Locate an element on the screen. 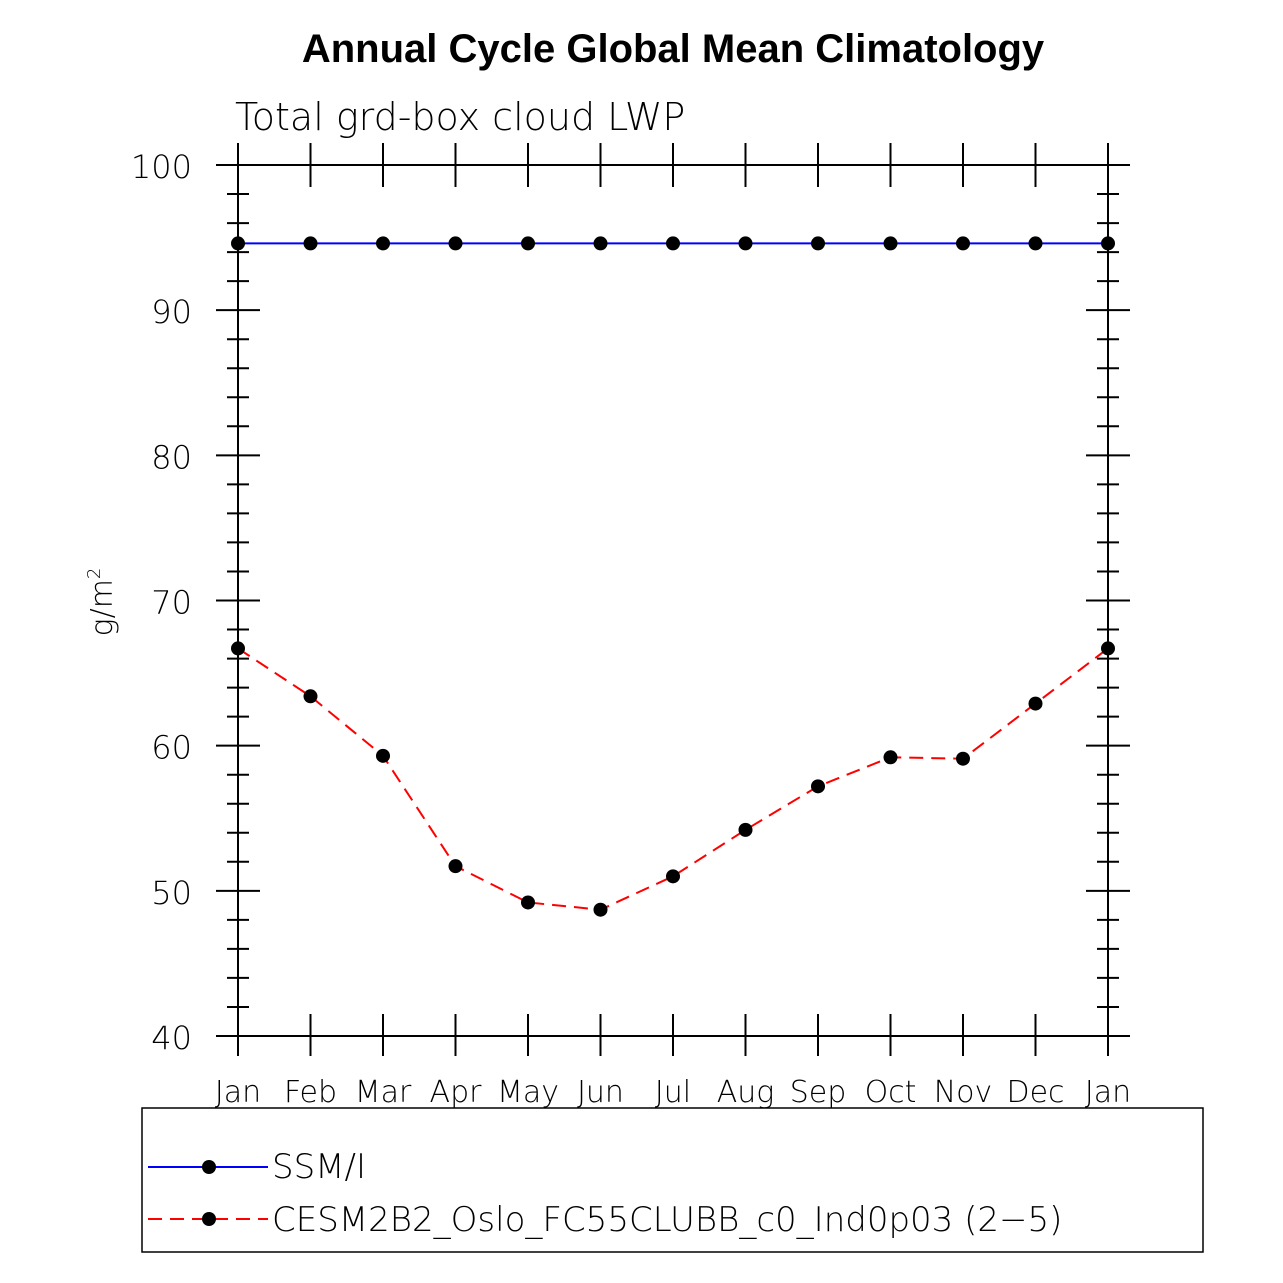 This screenshot has width=1283, height=1283. y-axis-label: g/m2 is located at coordinates (102, 602).